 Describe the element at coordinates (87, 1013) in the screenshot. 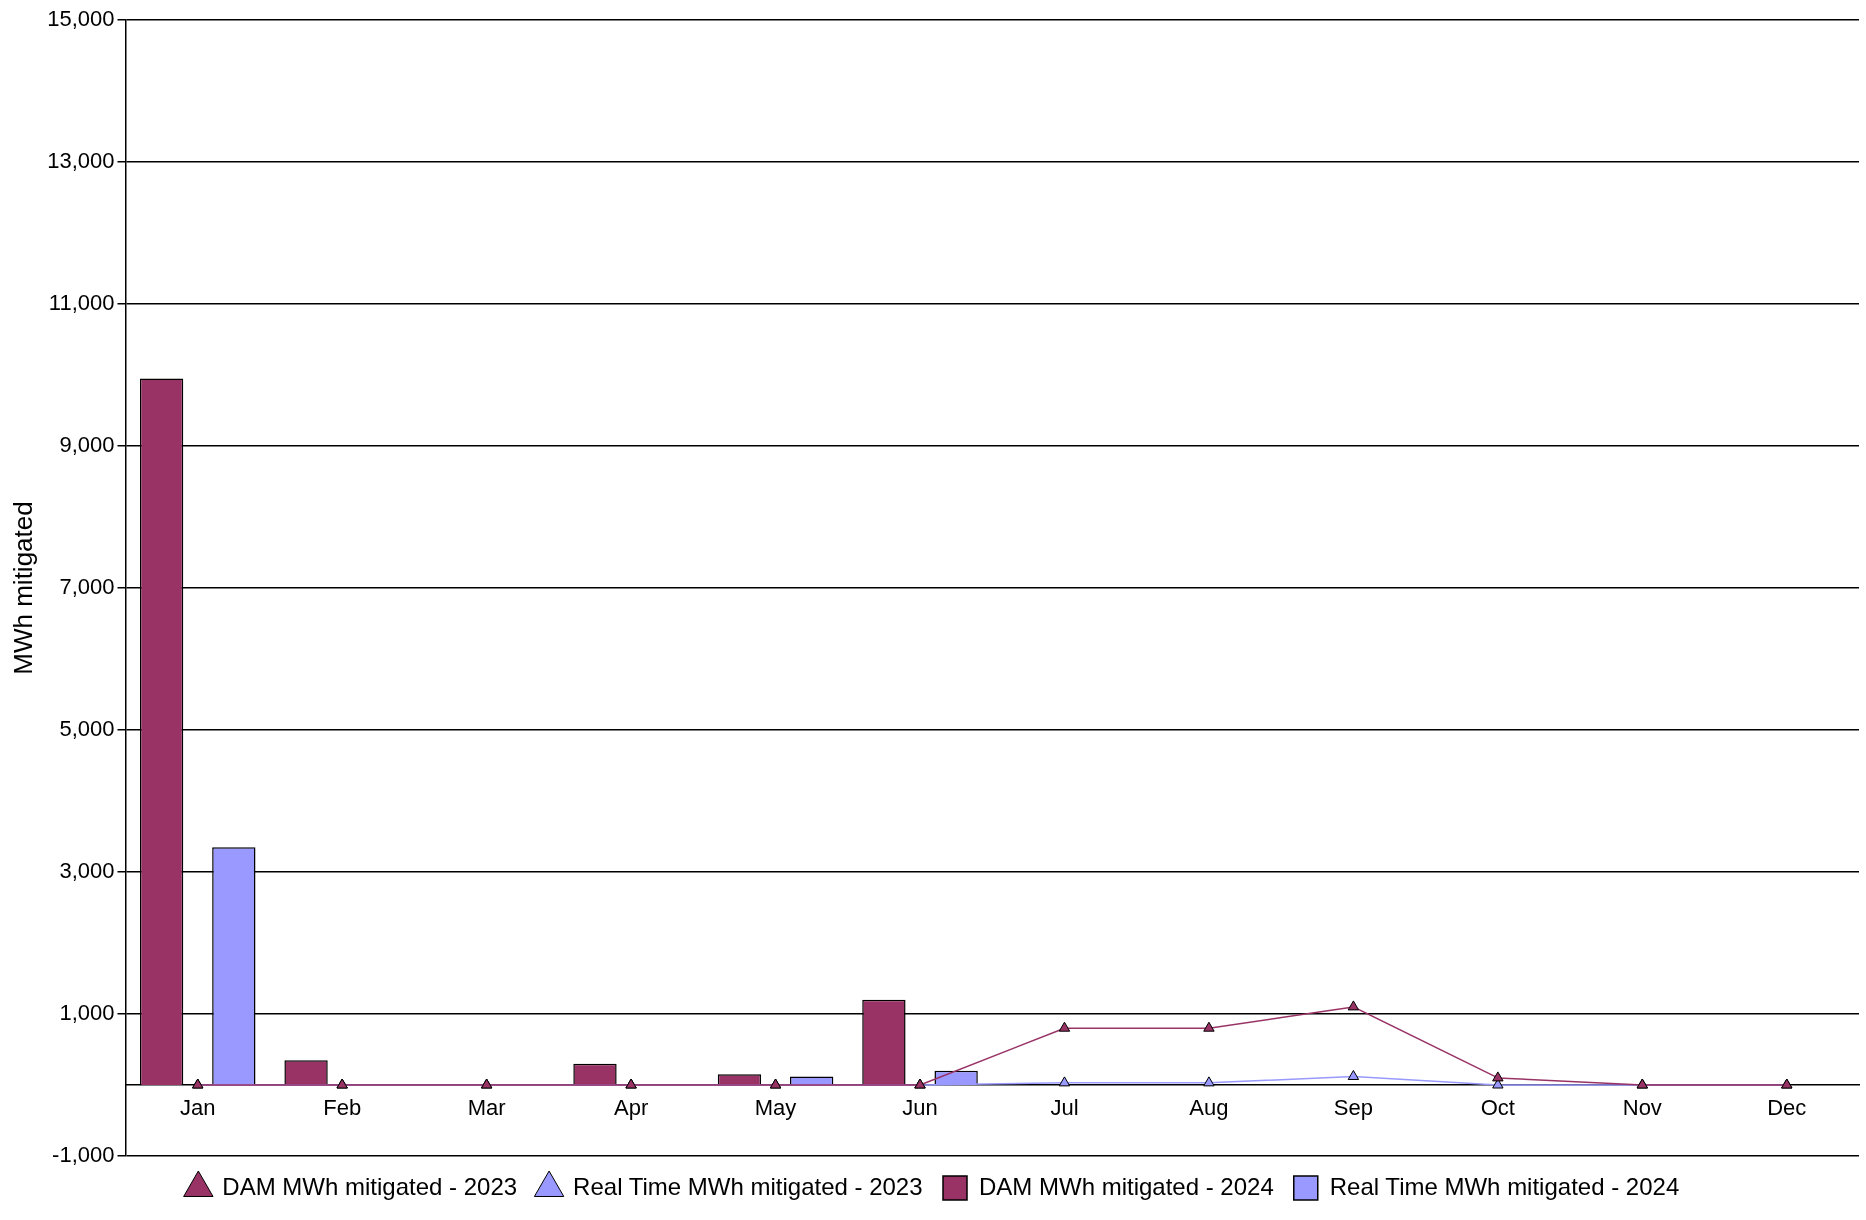

I see `y-tick-label: 1,000` at that location.